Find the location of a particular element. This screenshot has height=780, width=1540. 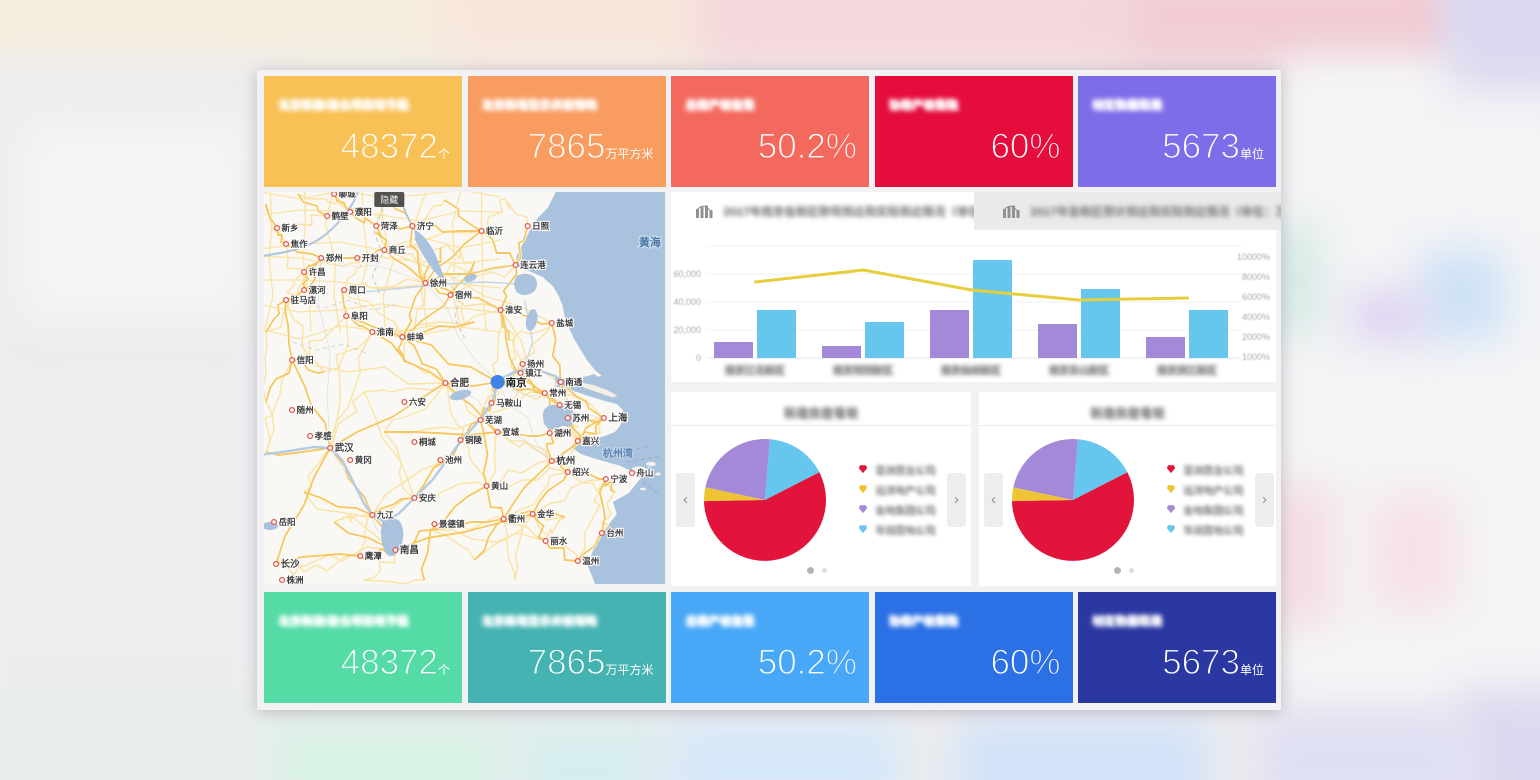

svg-text: 安庆 is located at coordinates (428, 498).